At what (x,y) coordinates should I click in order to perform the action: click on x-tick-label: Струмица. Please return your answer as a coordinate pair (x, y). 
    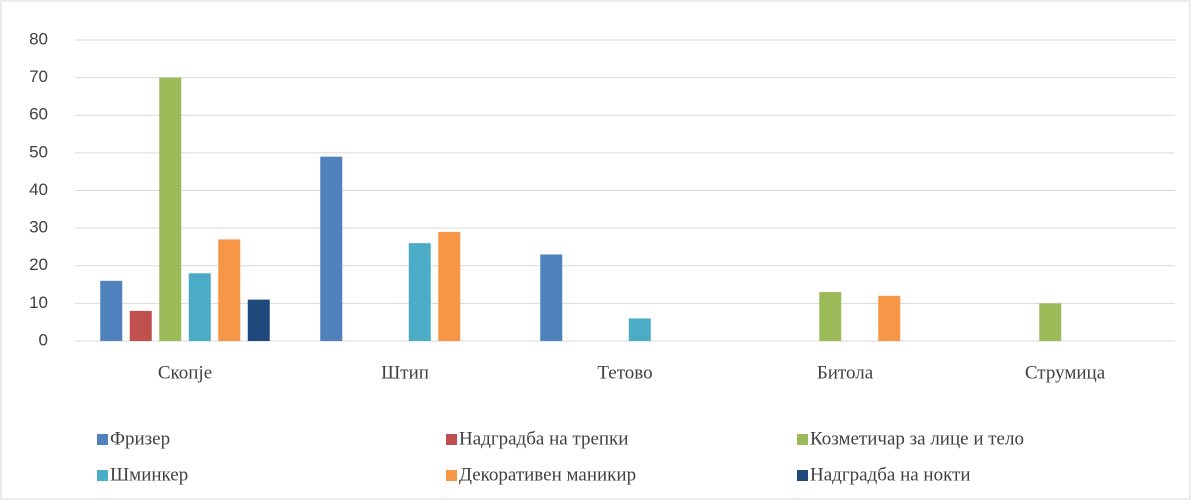
    Looking at the image, I should click on (1065, 372).